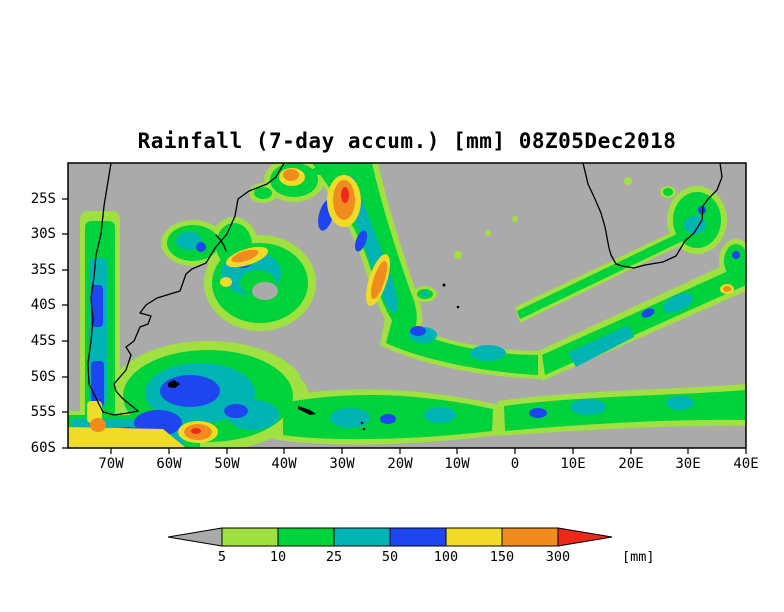 The image size is (784, 612). What do you see at coordinates (326, 375) in the screenshot?
I see `dry-gaps` at bounding box center [326, 375].